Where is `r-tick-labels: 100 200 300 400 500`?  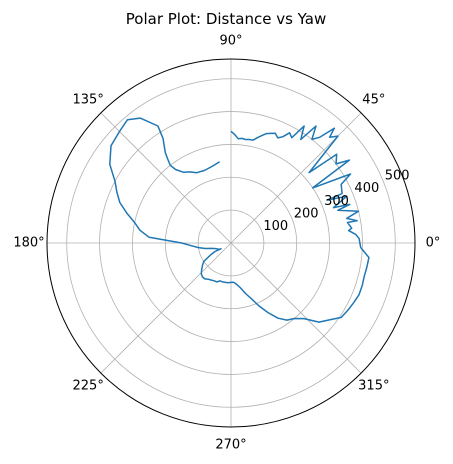 r-tick-labels: 100 200 300 400 500 is located at coordinates (336, 201).